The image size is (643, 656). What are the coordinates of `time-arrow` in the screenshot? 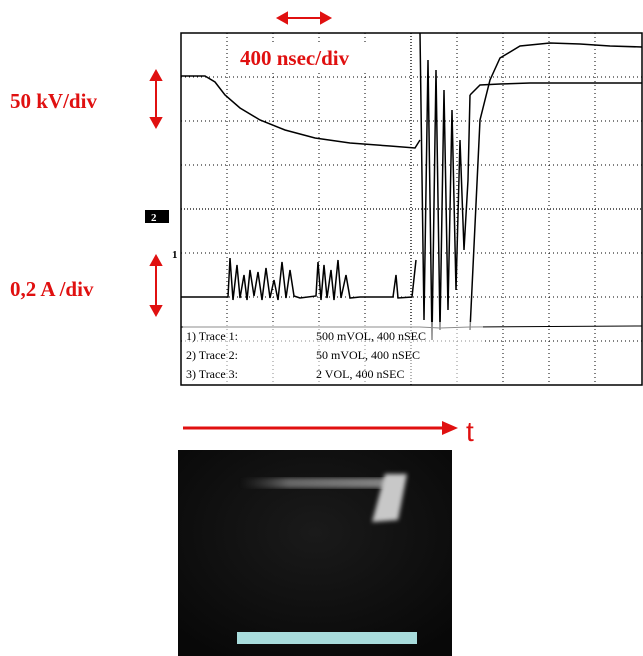 It's located at (320, 428).